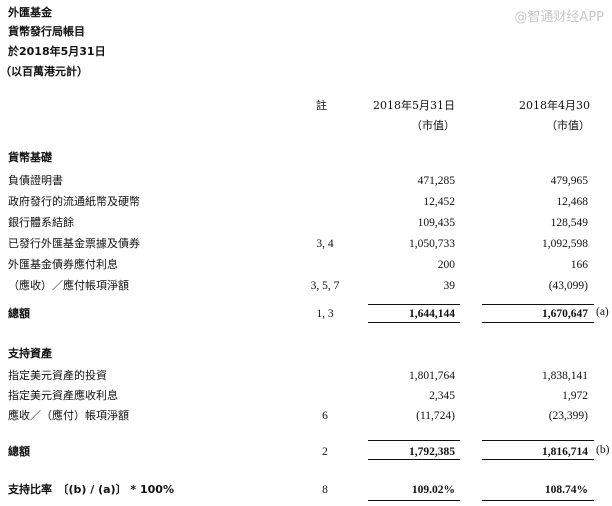 The height and width of the screenshot is (506, 612). Describe the element at coordinates (432, 376) in the screenshot. I see `table-row-value-col1: 1,801,764` at that location.